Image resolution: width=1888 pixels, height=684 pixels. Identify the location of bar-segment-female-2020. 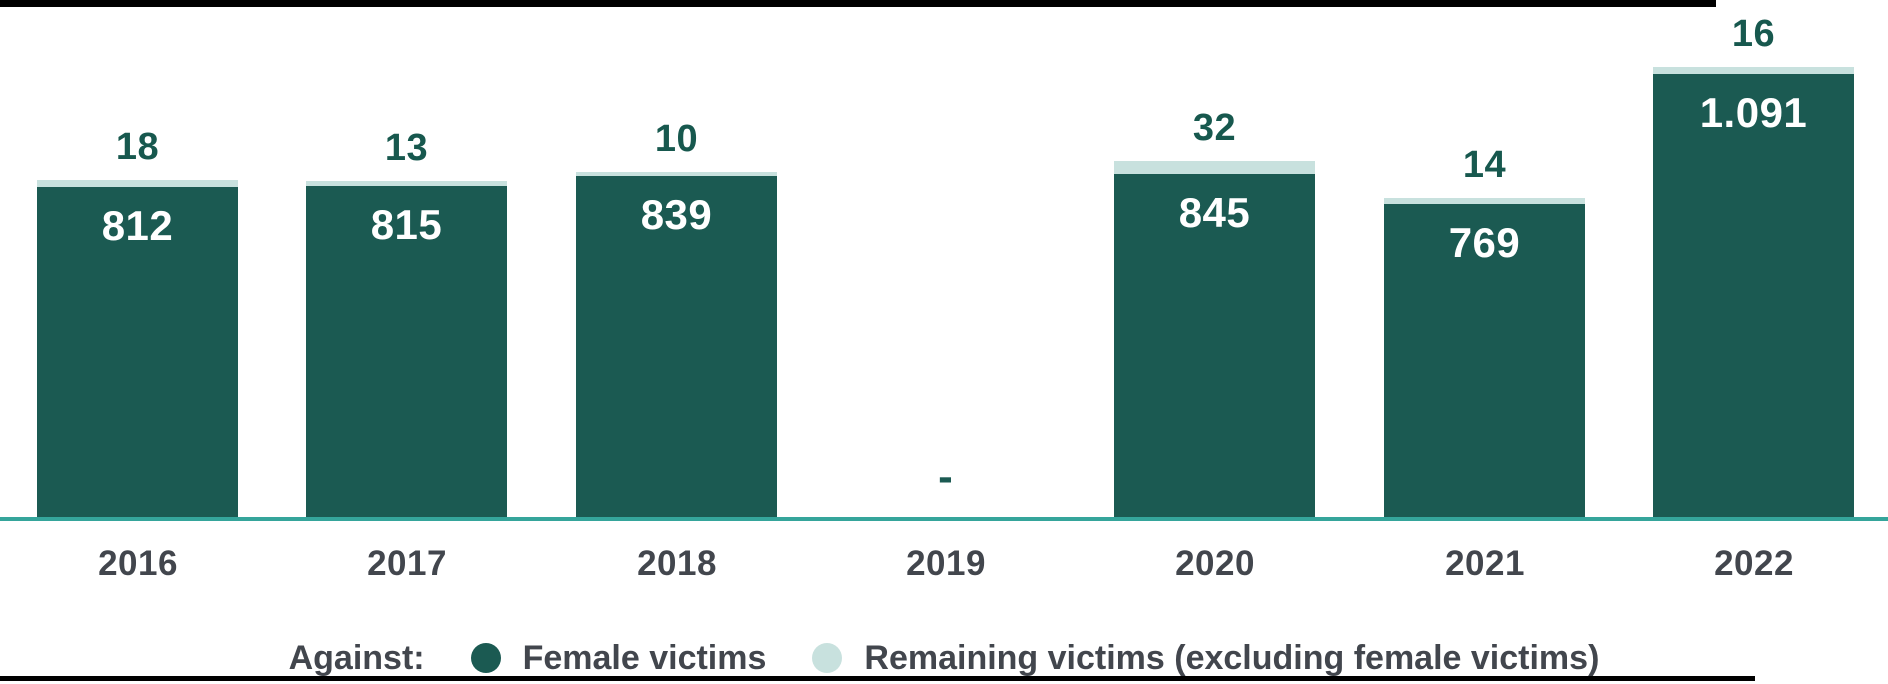
(1214, 345).